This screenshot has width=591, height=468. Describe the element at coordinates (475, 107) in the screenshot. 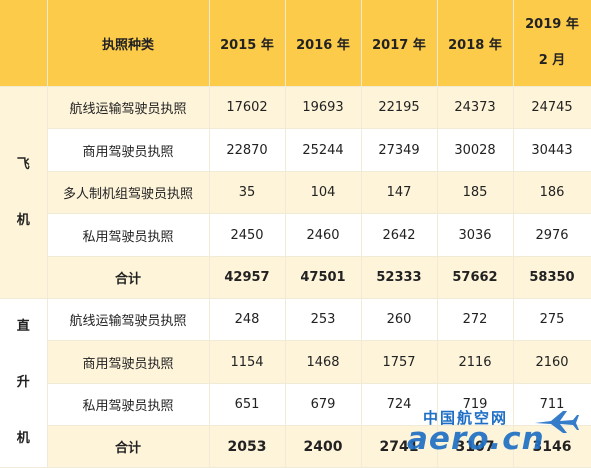

I see `value-cell: 24373` at that location.